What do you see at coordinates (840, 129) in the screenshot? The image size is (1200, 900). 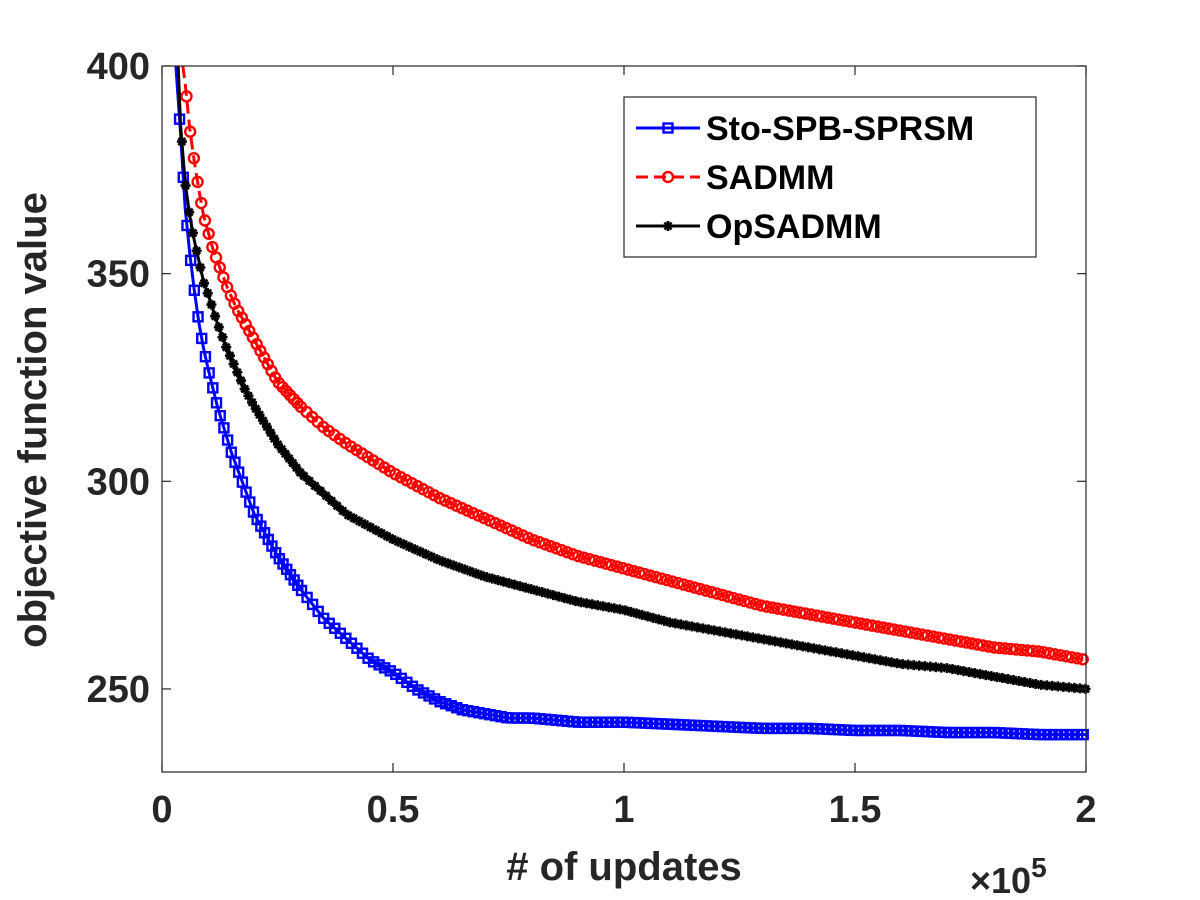 I see `legend-label: Sto-SPB-SPRSM` at bounding box center [840, 129].